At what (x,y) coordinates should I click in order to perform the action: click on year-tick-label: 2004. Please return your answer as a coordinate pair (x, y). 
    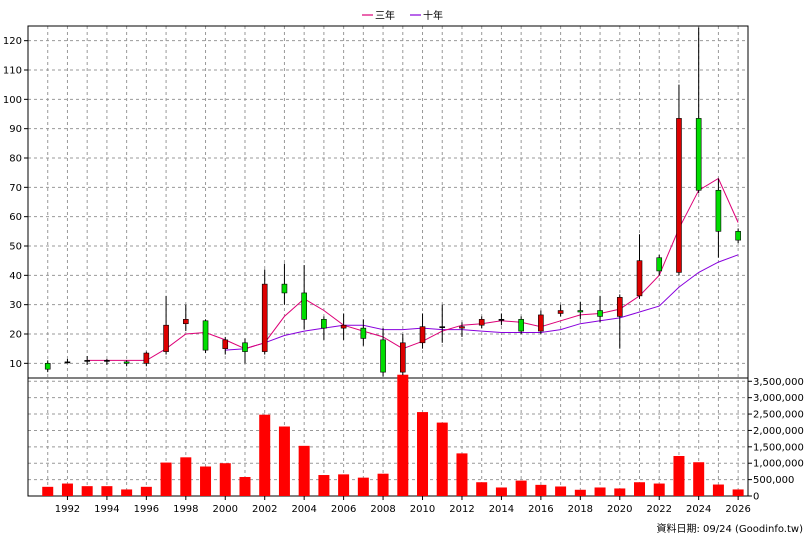
    Looking at the image, I should click on (303, 509).